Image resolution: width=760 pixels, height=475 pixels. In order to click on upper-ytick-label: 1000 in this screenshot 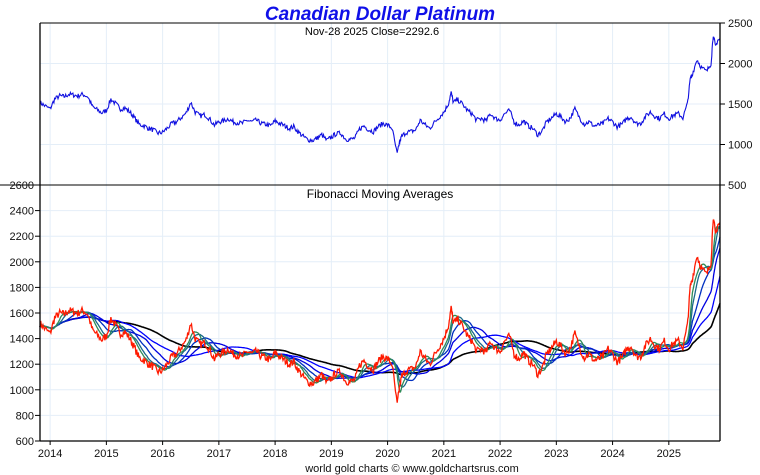, I will do `click(740, 146)`.